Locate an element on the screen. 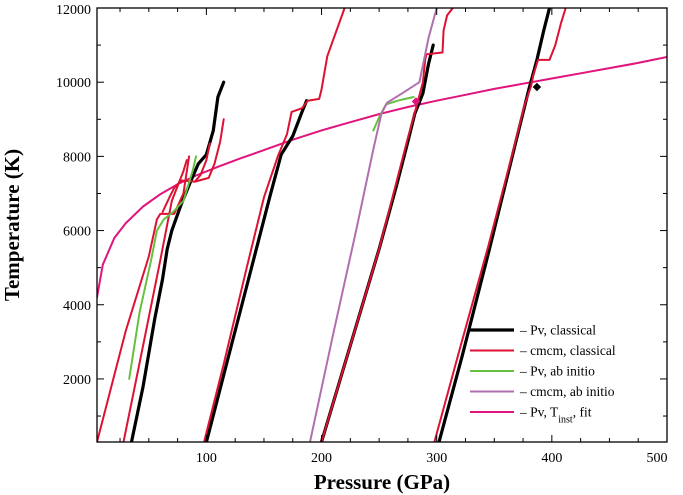 The height and width of the screenshot is (495, 683). y-axis-title: Temperature (K) is located at coordinates (12, 225).